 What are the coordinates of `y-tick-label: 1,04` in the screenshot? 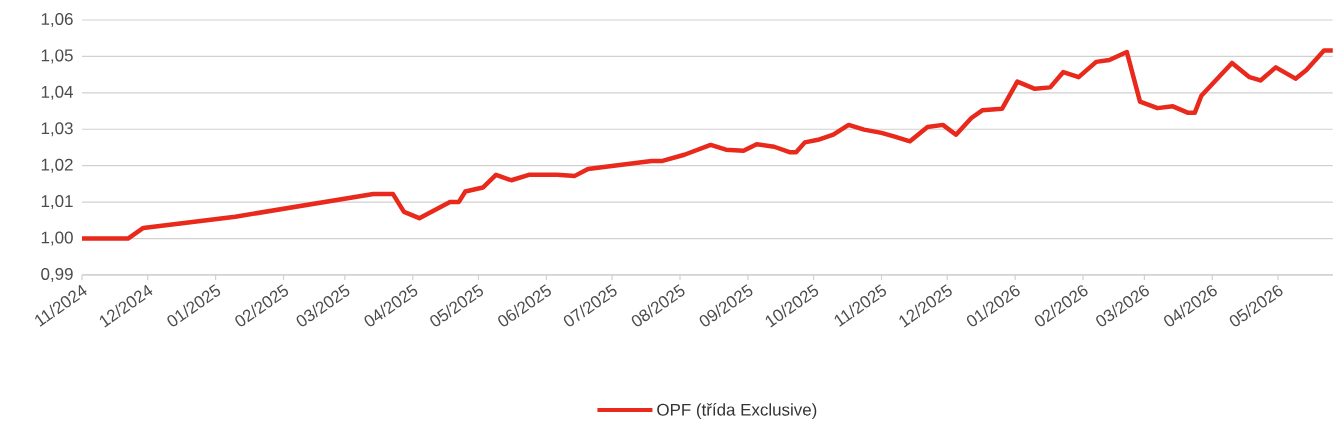 It's located at (57, 92).